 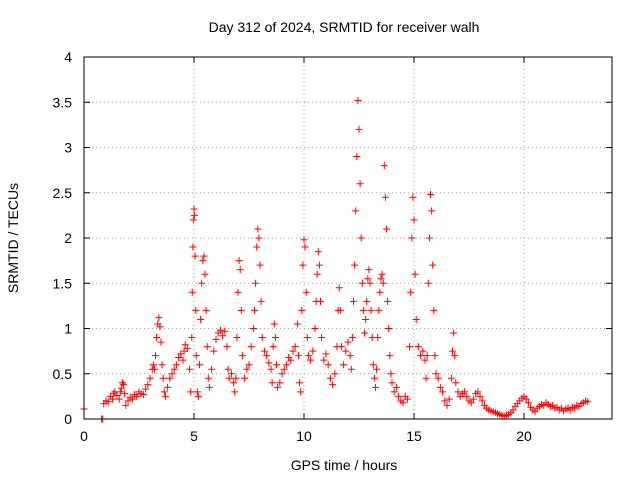 What do you see at coordinates (194, 436) in the screenshot?
I see `x-tick-label: 5` at bounding box center [194, 436].